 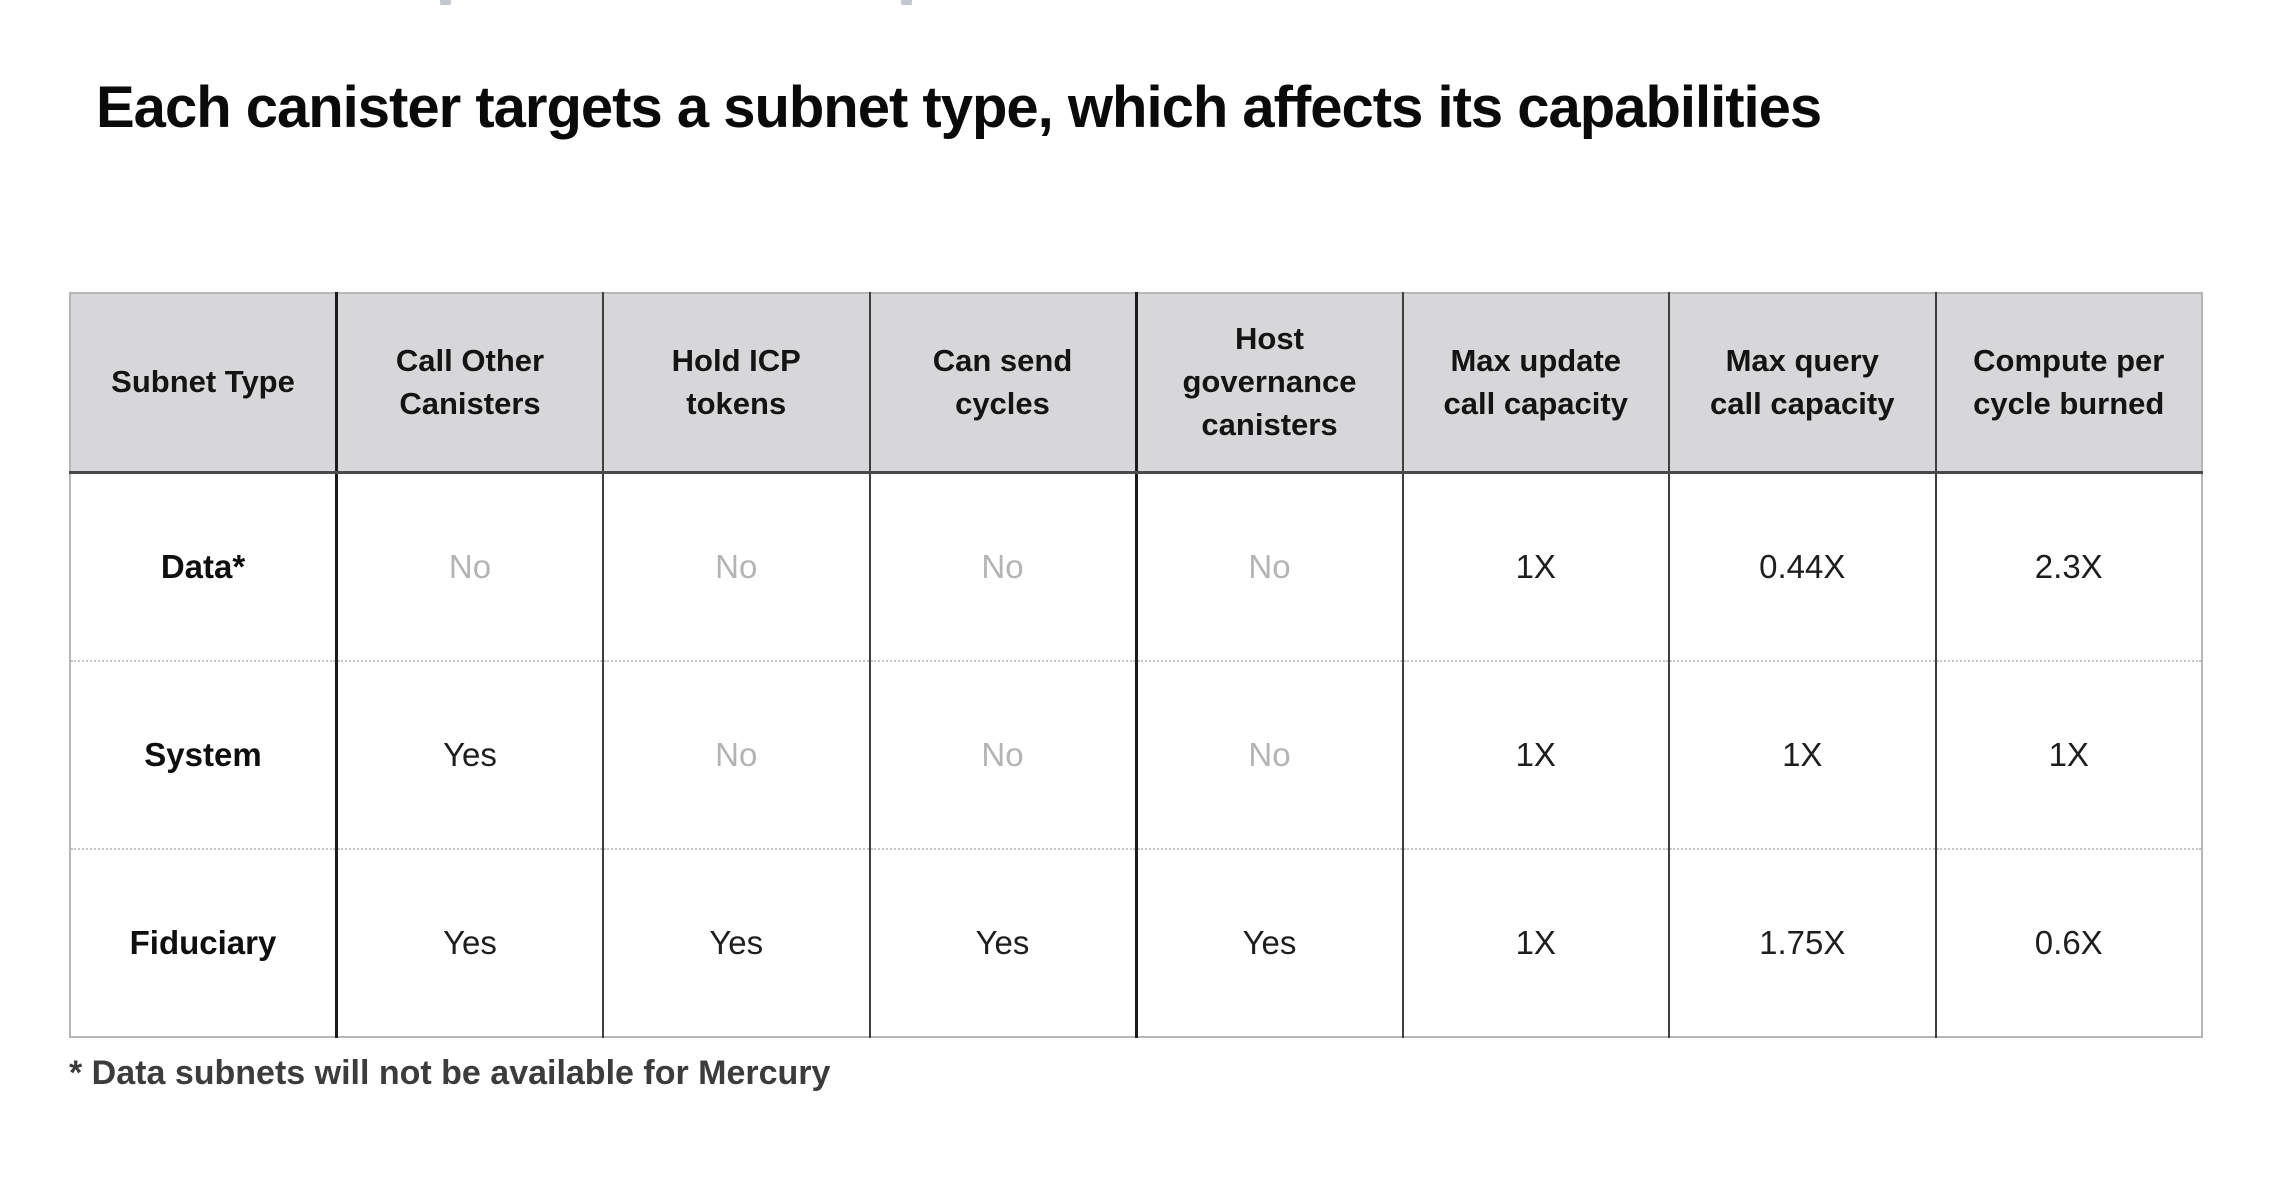 I want to click on cell-system-send-cycles: No, so click(x=1002, y=754).